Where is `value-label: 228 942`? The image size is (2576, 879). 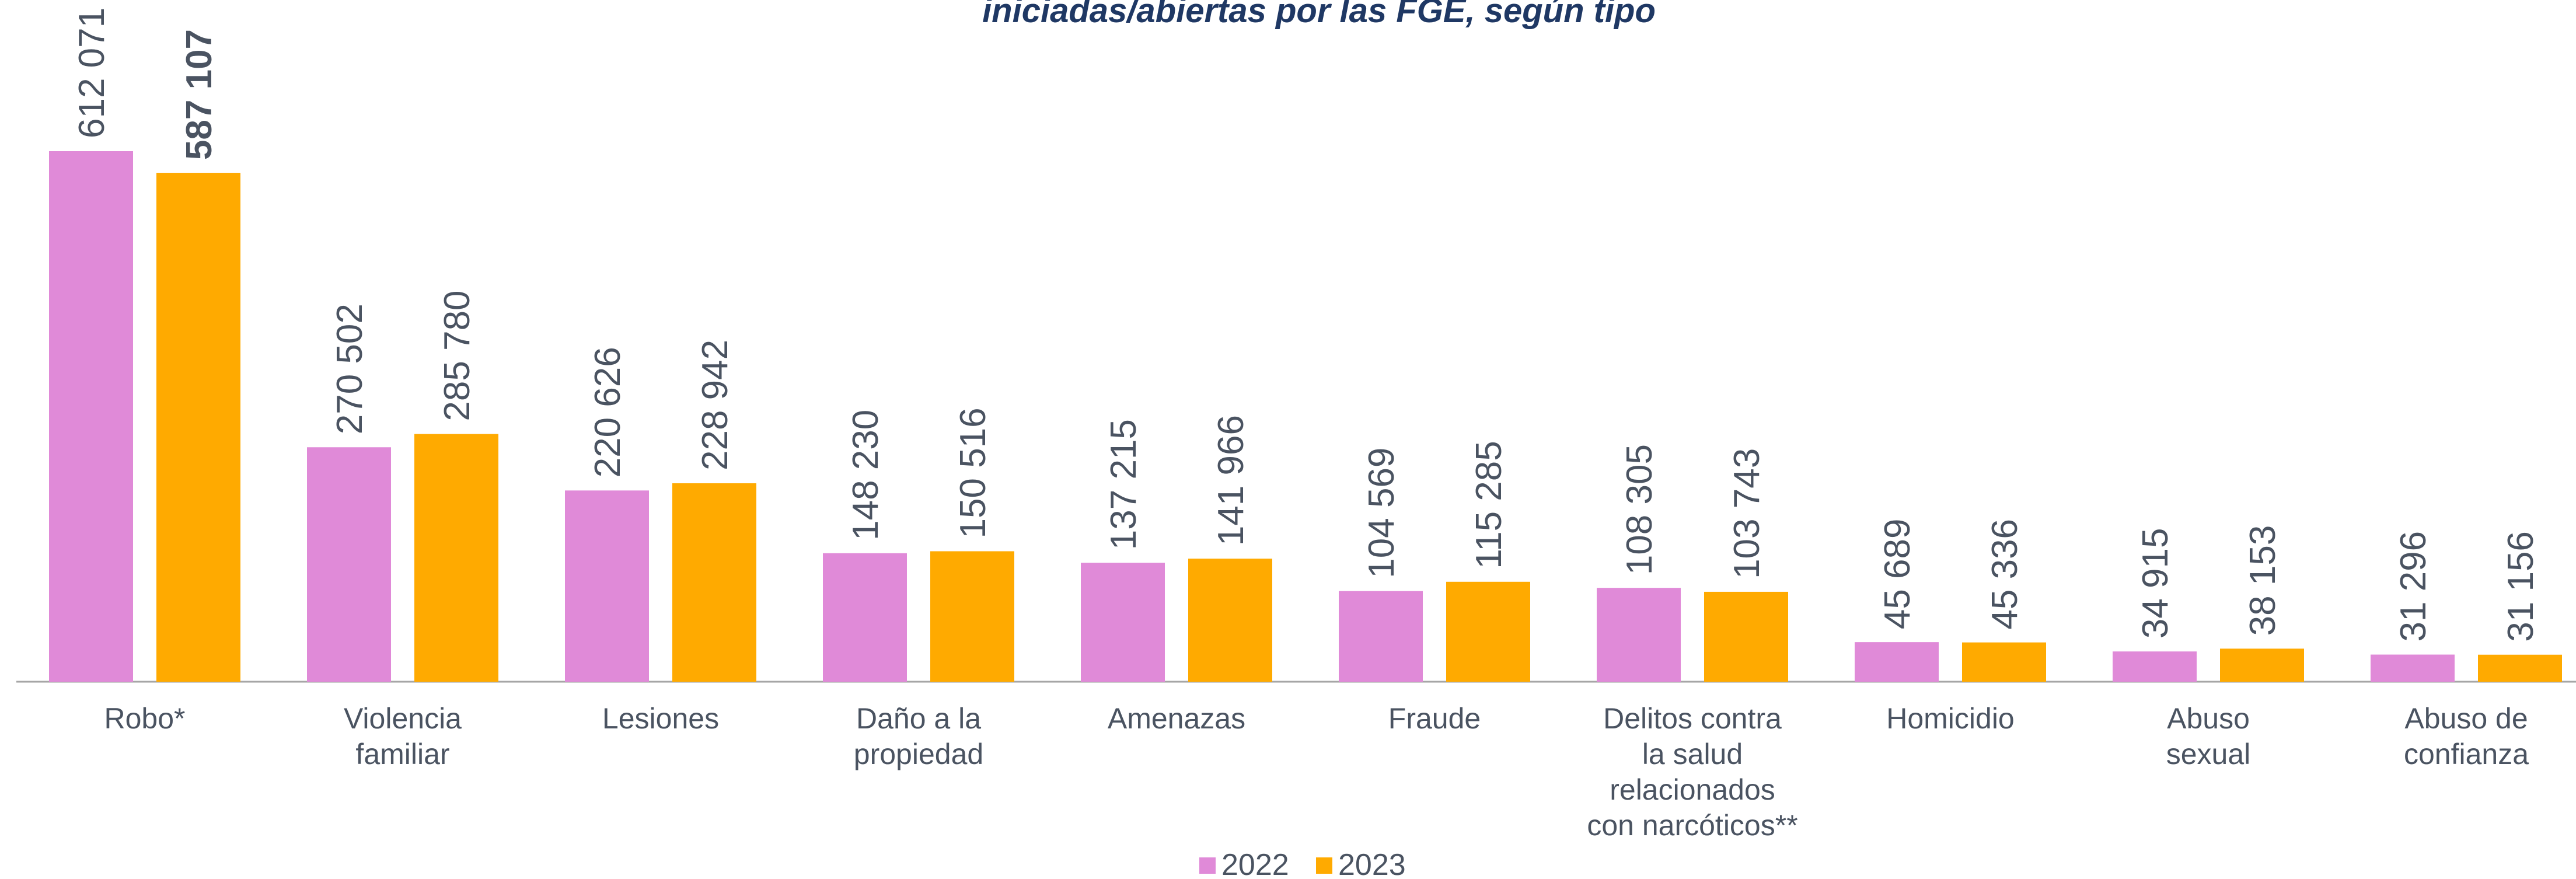 value-label: 228 942 is located at coordinates (715, 405).